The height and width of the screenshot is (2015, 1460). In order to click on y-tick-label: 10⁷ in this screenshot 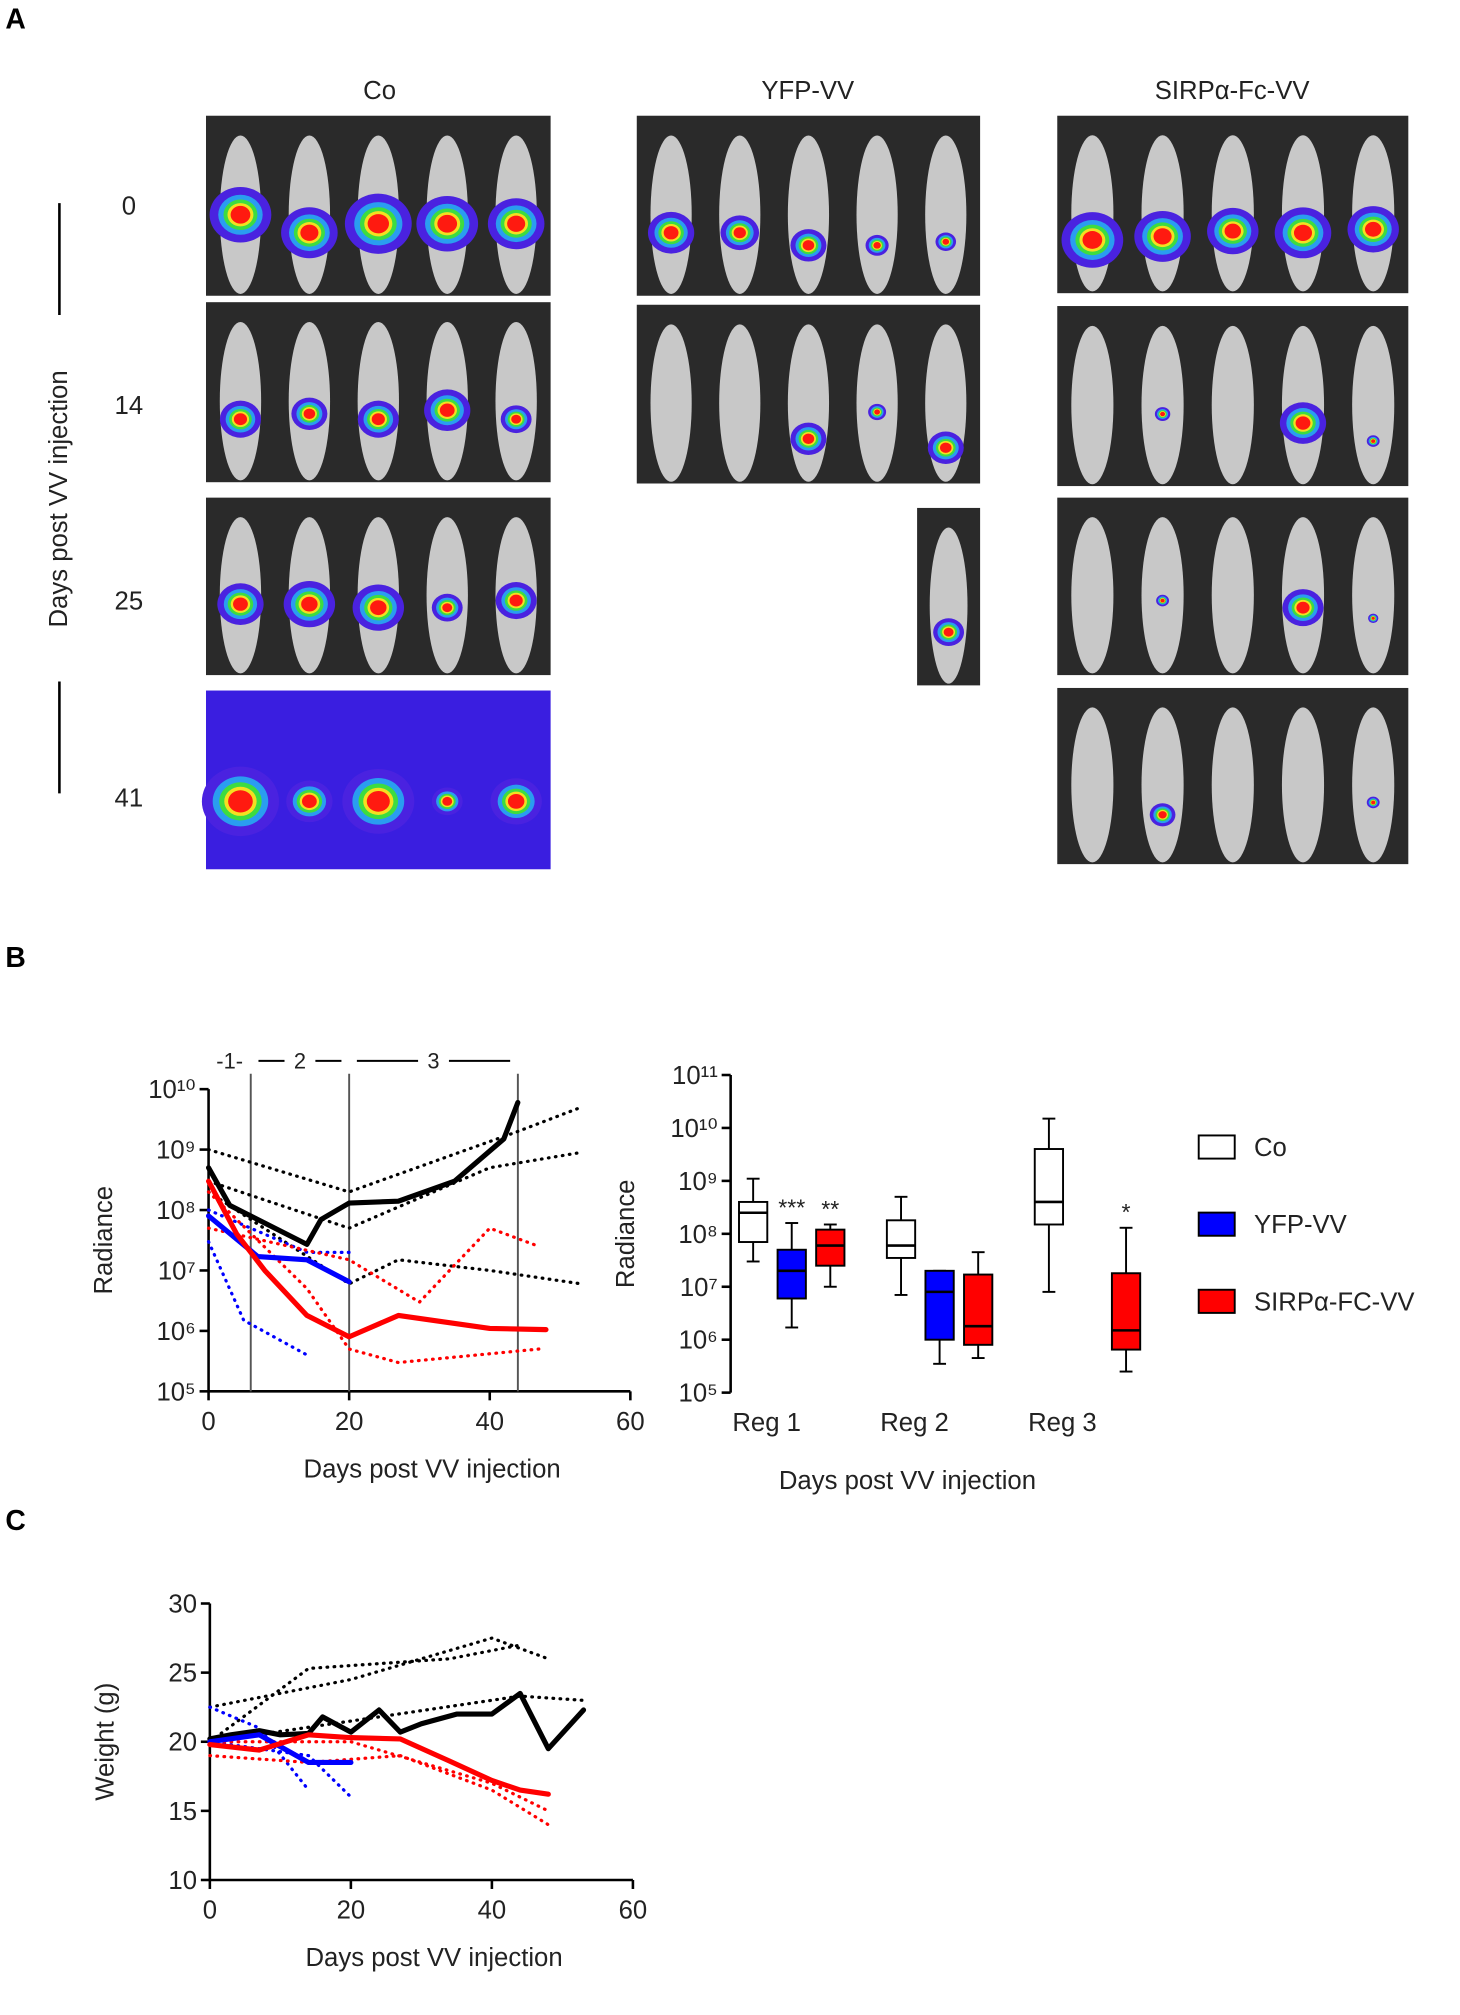, I will do `click(177, 1271)`.